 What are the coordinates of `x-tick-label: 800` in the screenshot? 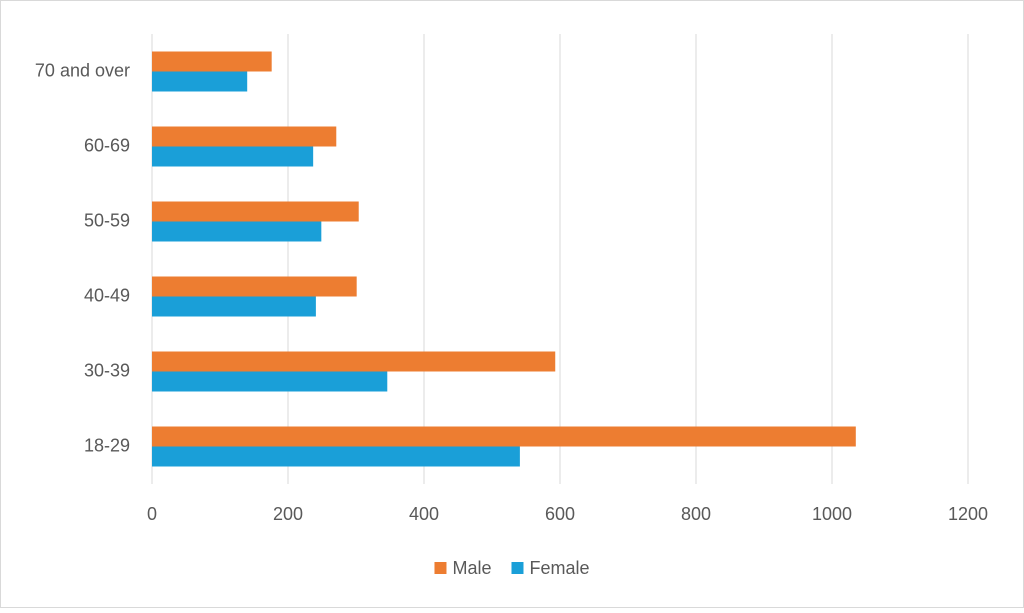 It's located at (696, 514).